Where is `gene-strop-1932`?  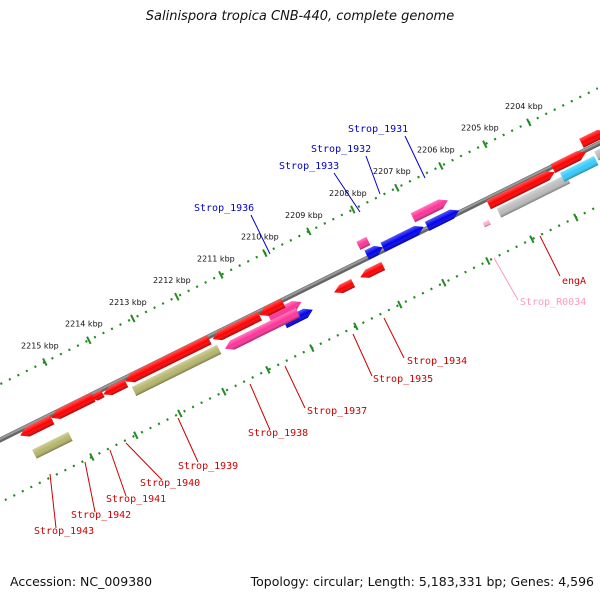
gene-strop-1932 is located at coordinates (402, 239).